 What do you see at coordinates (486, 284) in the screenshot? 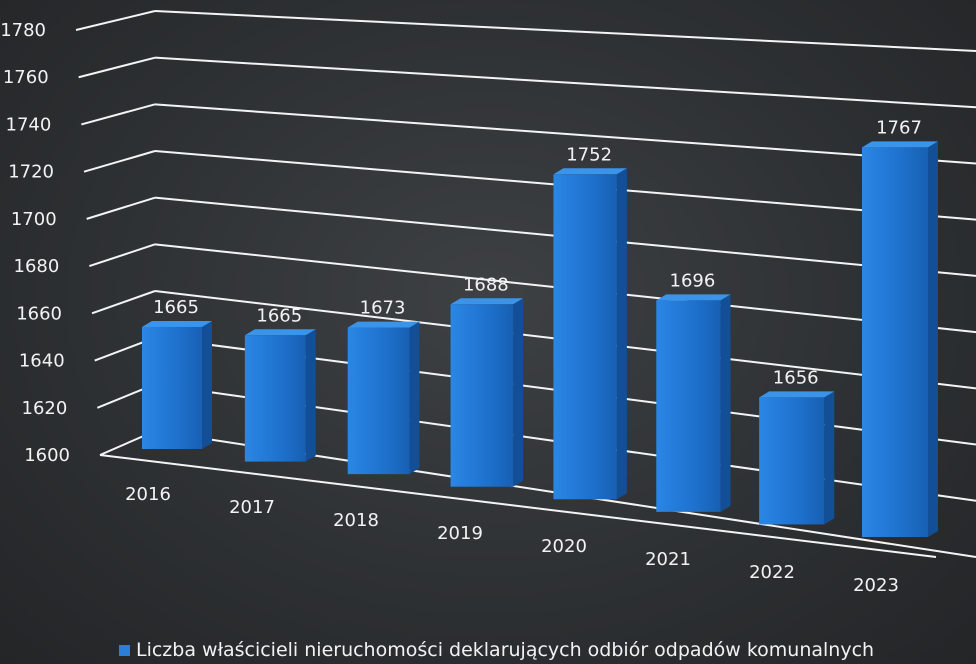
I see `data-label: 1688` at bounding box center [486, 284].